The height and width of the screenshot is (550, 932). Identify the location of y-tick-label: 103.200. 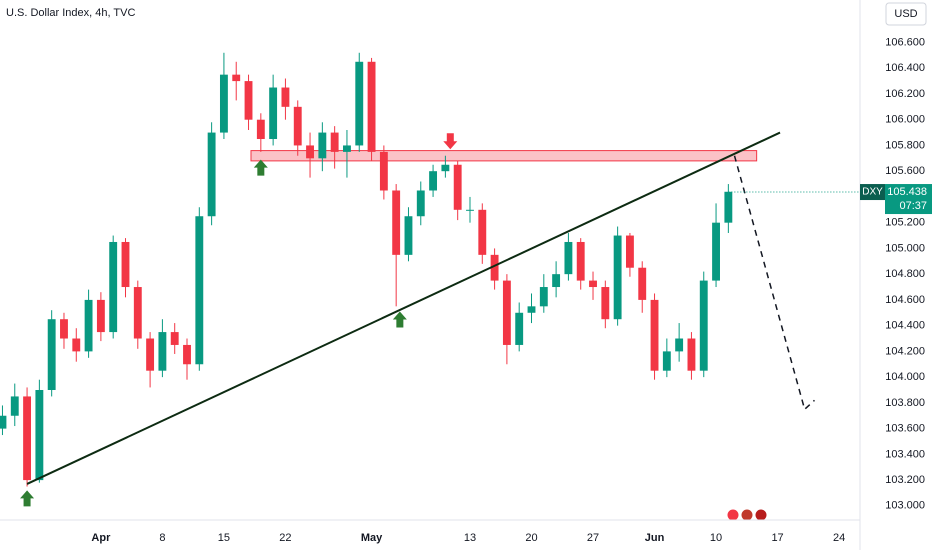
(905, 480).